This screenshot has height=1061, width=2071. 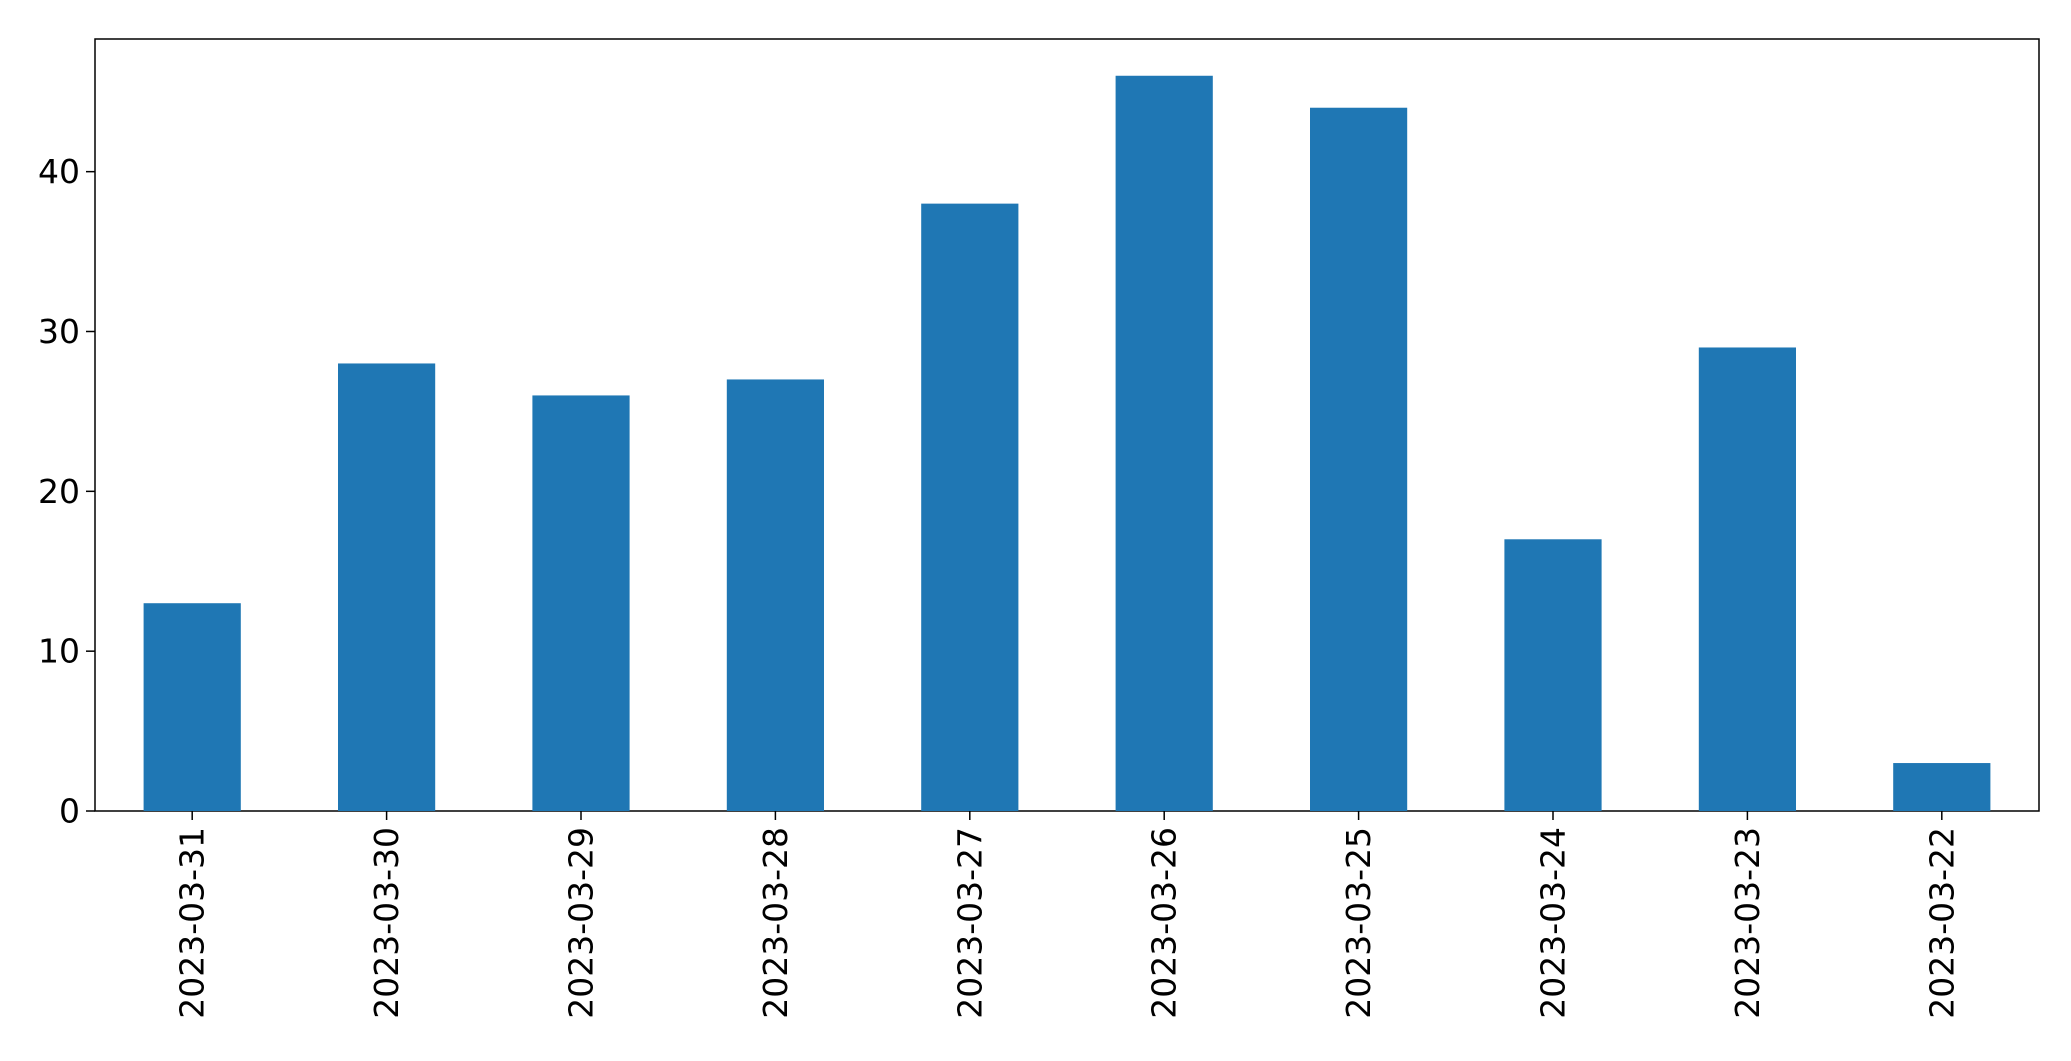 I want to click on x-tick-label: 2023-03-31, so click(x=192, y=923).